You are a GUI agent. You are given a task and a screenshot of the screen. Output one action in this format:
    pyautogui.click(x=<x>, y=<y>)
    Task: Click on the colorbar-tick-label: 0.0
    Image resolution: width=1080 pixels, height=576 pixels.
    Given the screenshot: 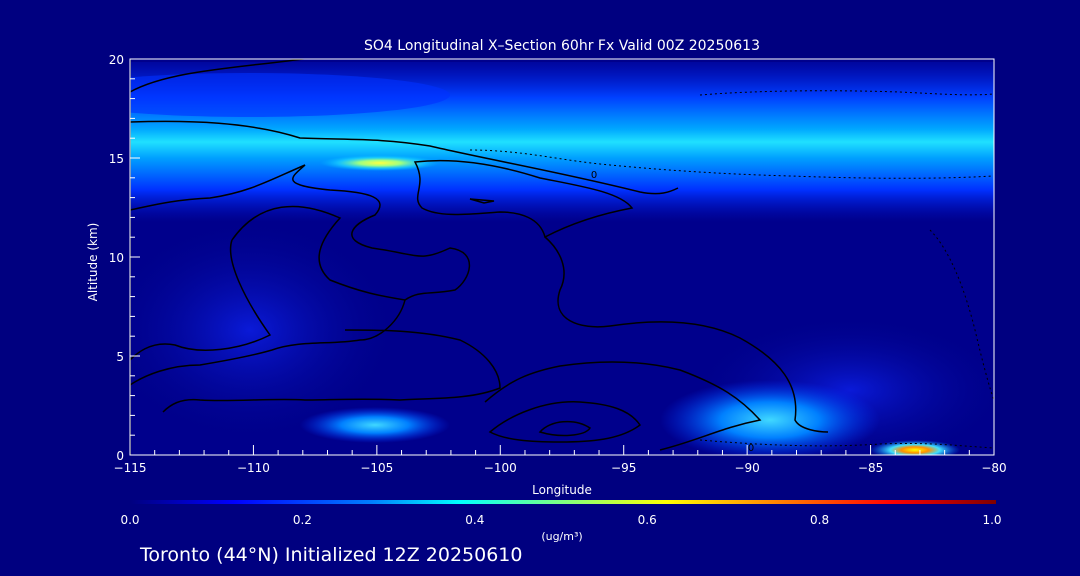 What is the action you would take?
    pyautogui.click(x=129, y=520)
    